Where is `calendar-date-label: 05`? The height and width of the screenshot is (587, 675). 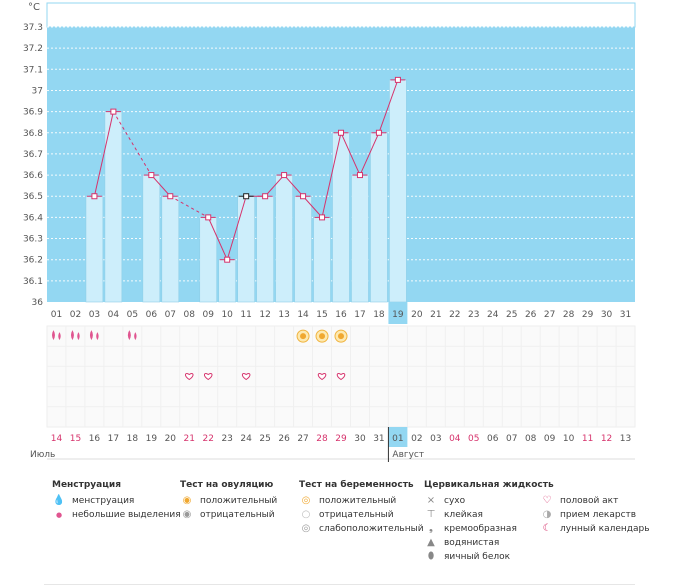
calendar-date-label: 05 is located at coordinates (473, 439).